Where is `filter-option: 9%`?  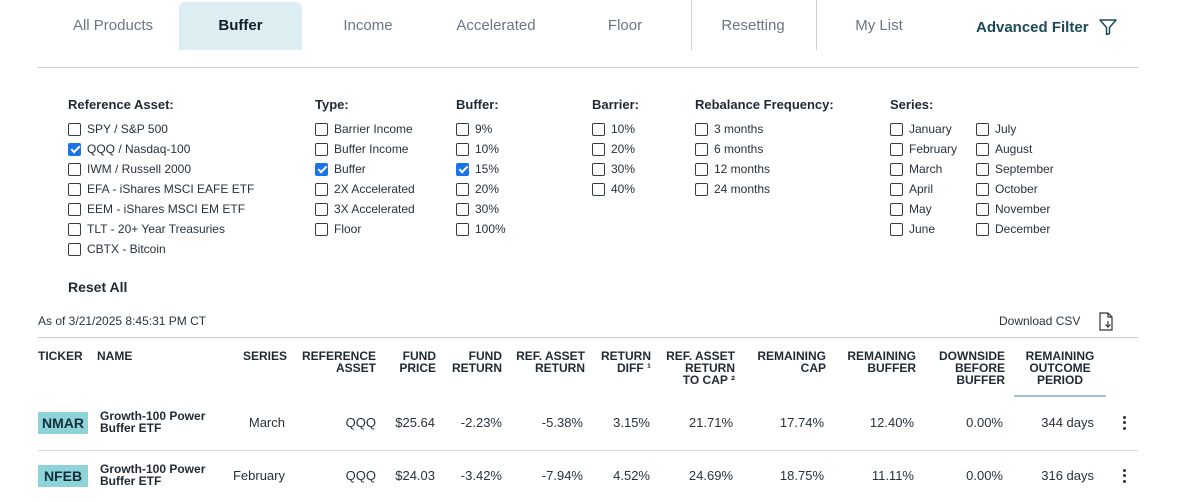 filter-option: 9% is located at coordinates (481, 129).